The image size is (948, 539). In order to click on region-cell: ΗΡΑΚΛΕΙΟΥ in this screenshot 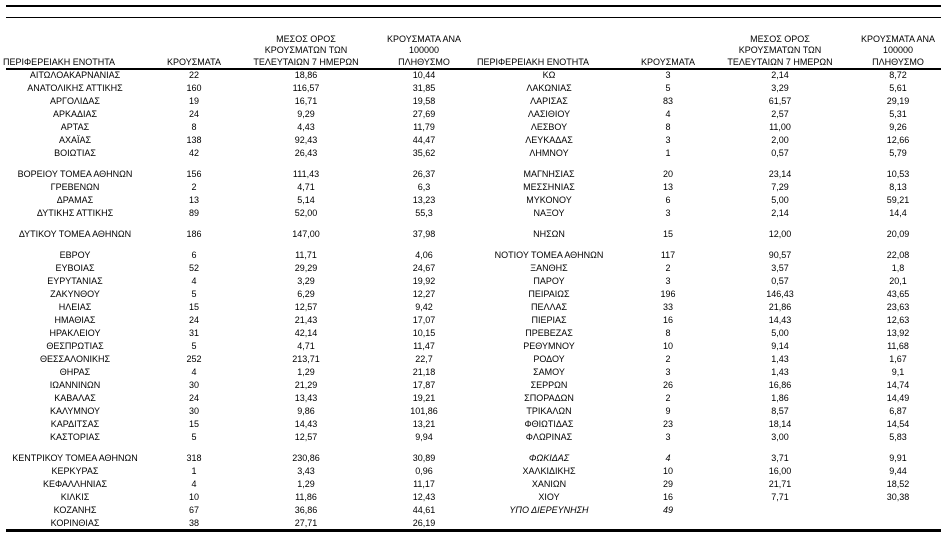, I will do `click(75, 333)`.